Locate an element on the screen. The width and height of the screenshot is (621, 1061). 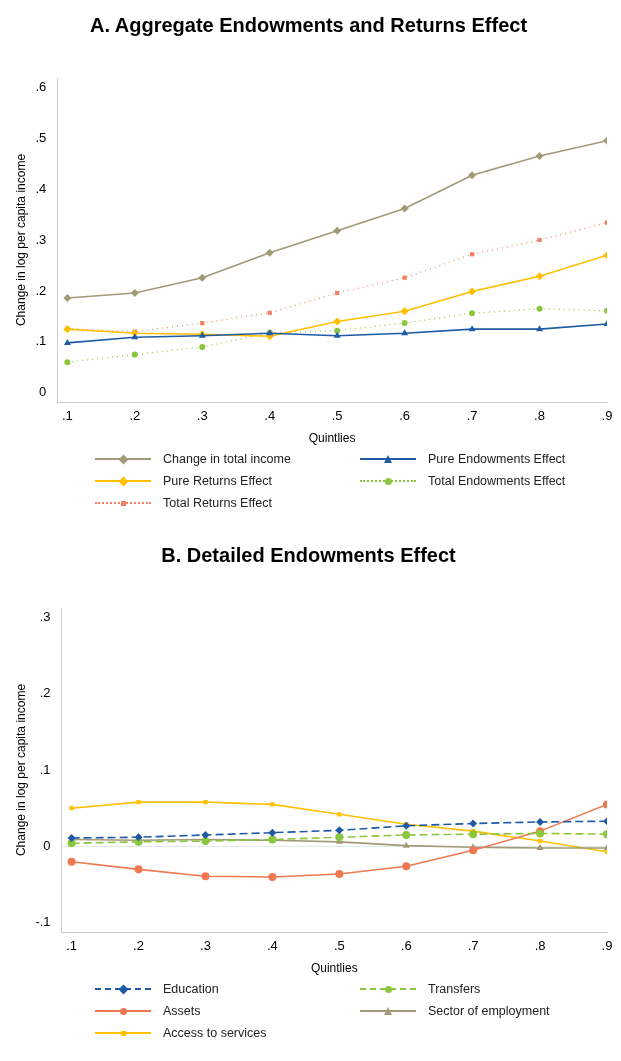
chart-title: A. Aggregate Endowments and Returns Effect is located at coordinates (308, 24).